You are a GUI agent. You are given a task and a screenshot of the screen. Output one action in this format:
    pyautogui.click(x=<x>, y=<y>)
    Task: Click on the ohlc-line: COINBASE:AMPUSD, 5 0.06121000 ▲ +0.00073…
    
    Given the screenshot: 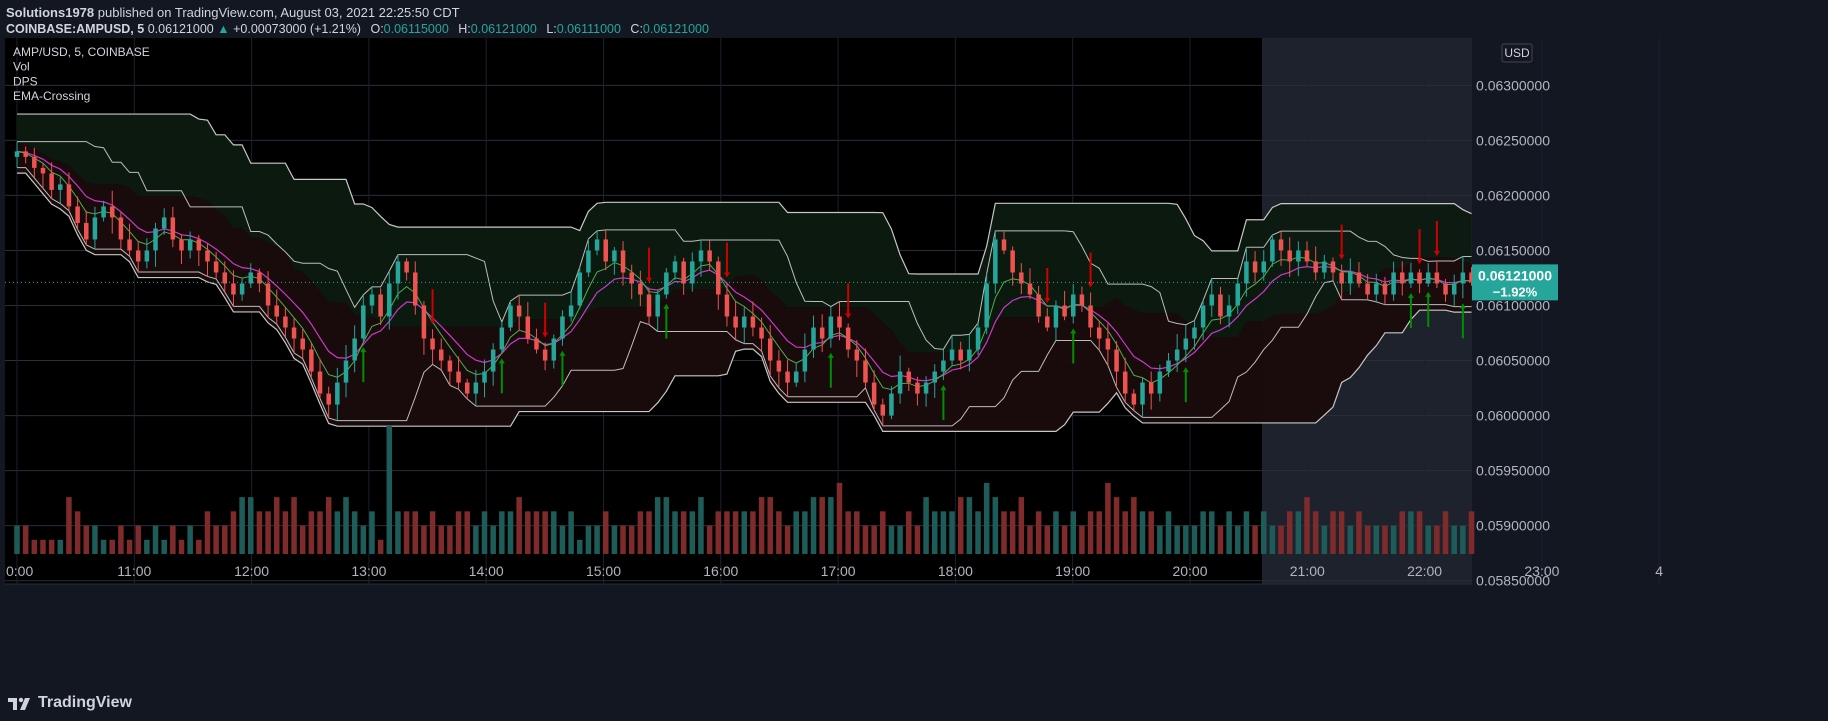 What is the action you would take?
    pyautogui.click(x=357, y=29)
    